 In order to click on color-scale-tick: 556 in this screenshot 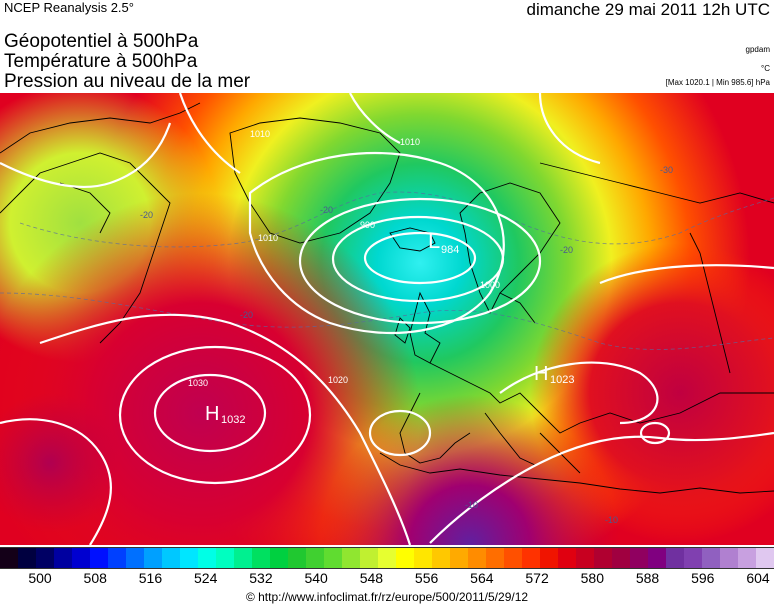, I will do `click(426, 578)`.